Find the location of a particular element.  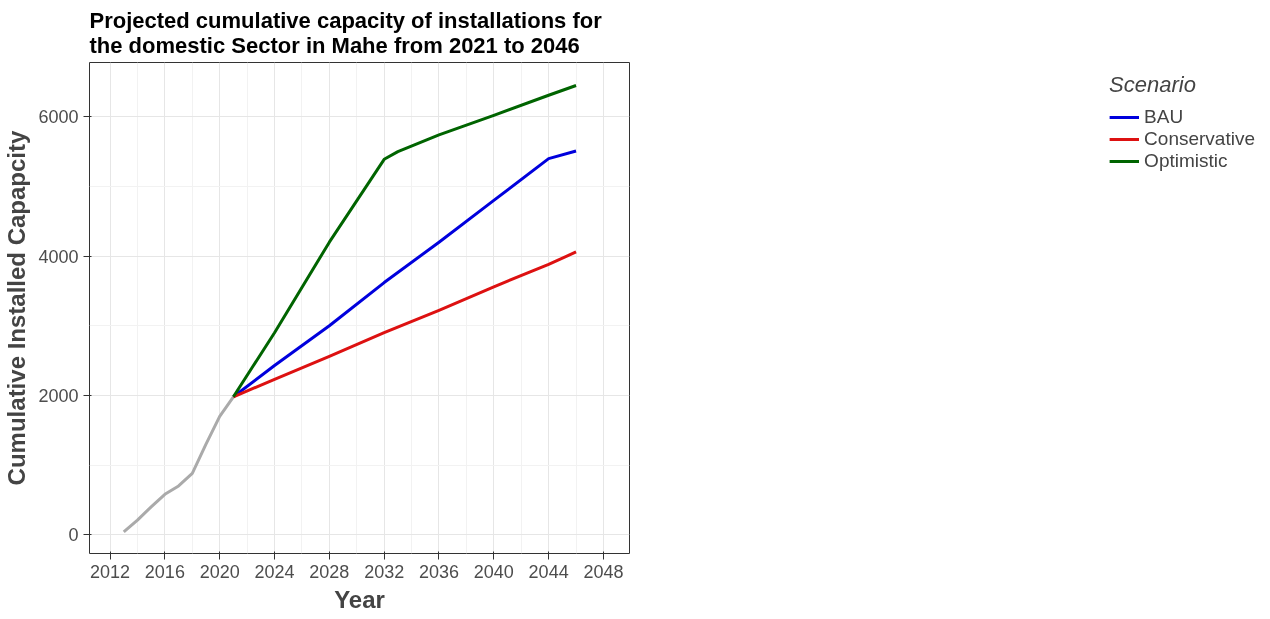

x-tick-label: 2032 is located at coordinates (384, 571).